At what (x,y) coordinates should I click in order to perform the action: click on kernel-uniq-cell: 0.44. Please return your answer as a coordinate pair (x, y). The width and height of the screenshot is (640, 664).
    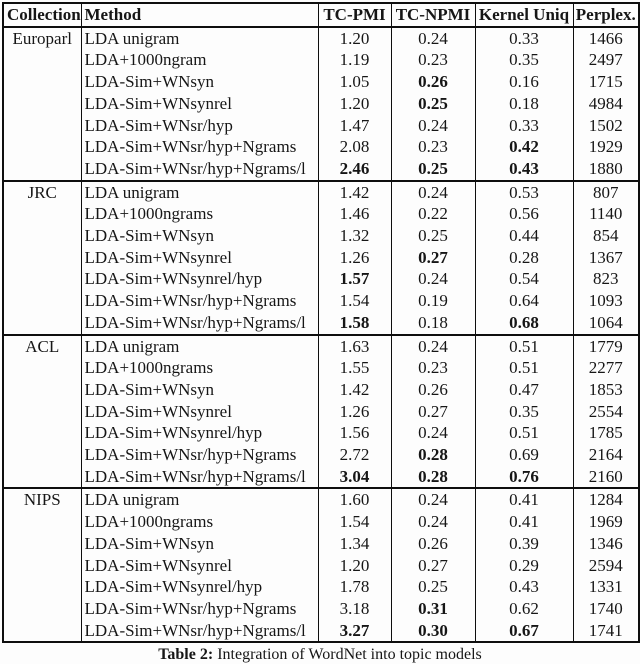
    Looking at the image, I should click on (524, 236).